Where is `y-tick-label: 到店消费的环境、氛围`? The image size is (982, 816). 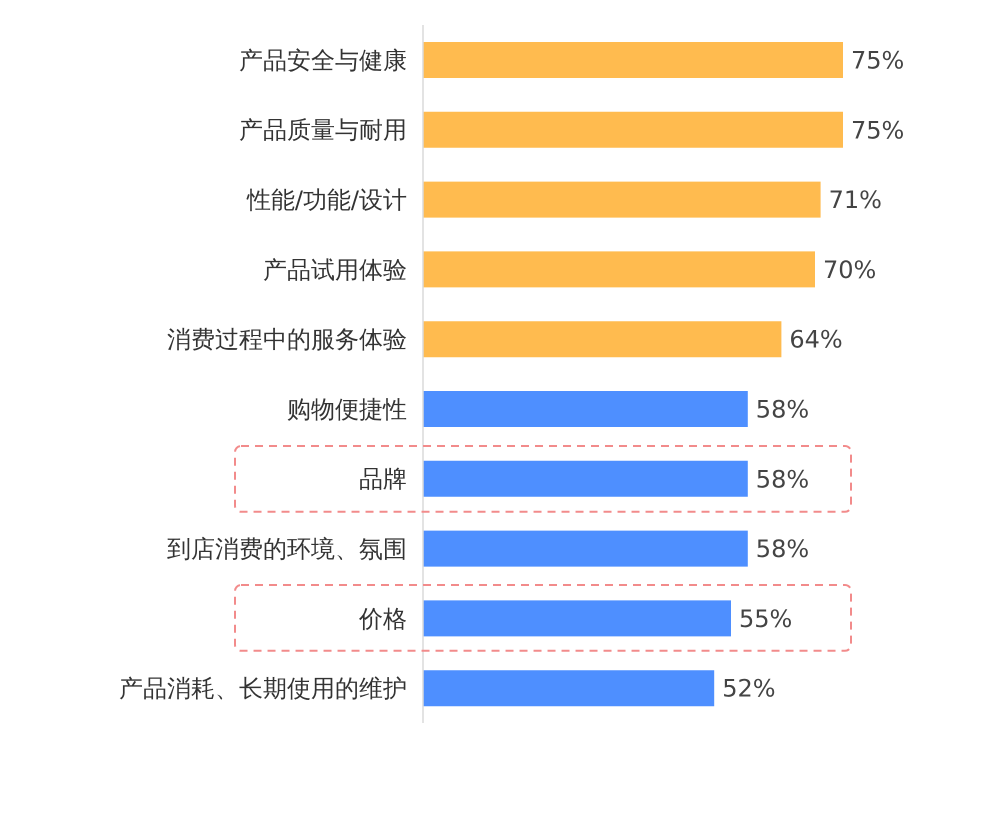
y-tick-label: 到店消费的环境、氛围 is located at coordinates (287, 549).